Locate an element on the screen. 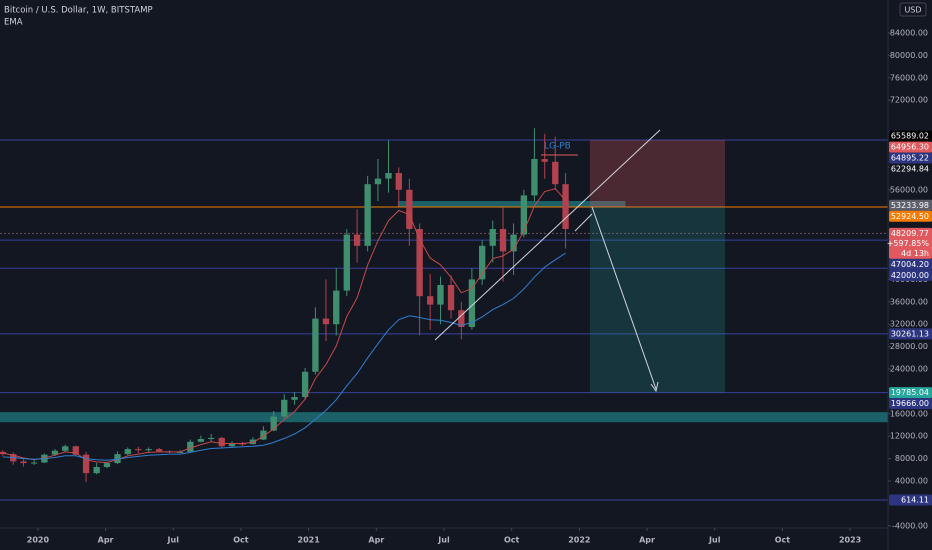  position-target is located at coordinates (657, 300).